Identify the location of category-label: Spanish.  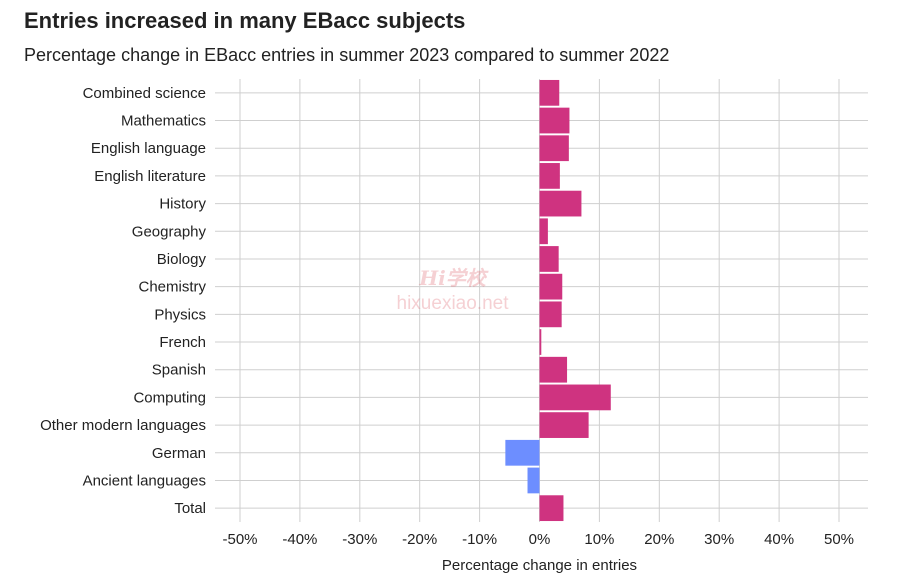
(179, 370).